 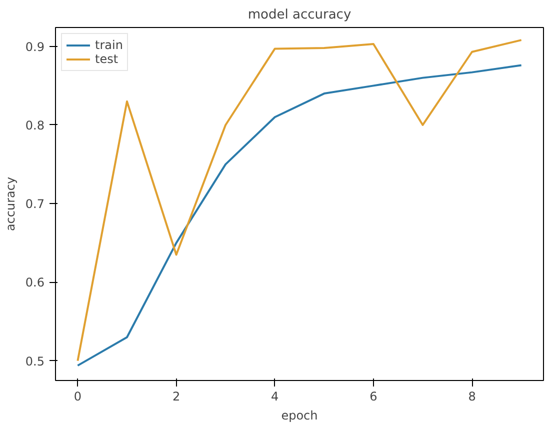 I want to click on x-tick-label: 2, so click(x=176, y=397).